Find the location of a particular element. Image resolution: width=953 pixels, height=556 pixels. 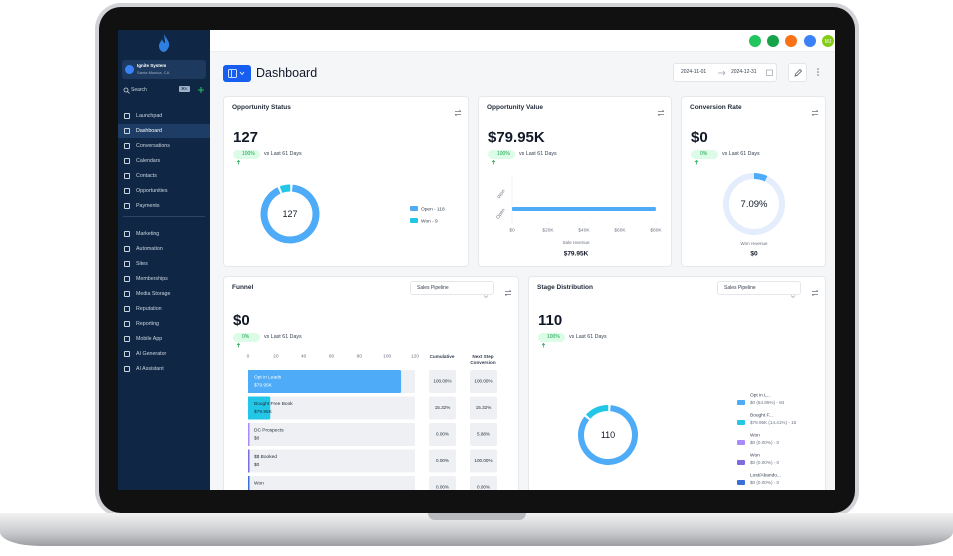

funnel-bar is located at coordinates (259, 408).